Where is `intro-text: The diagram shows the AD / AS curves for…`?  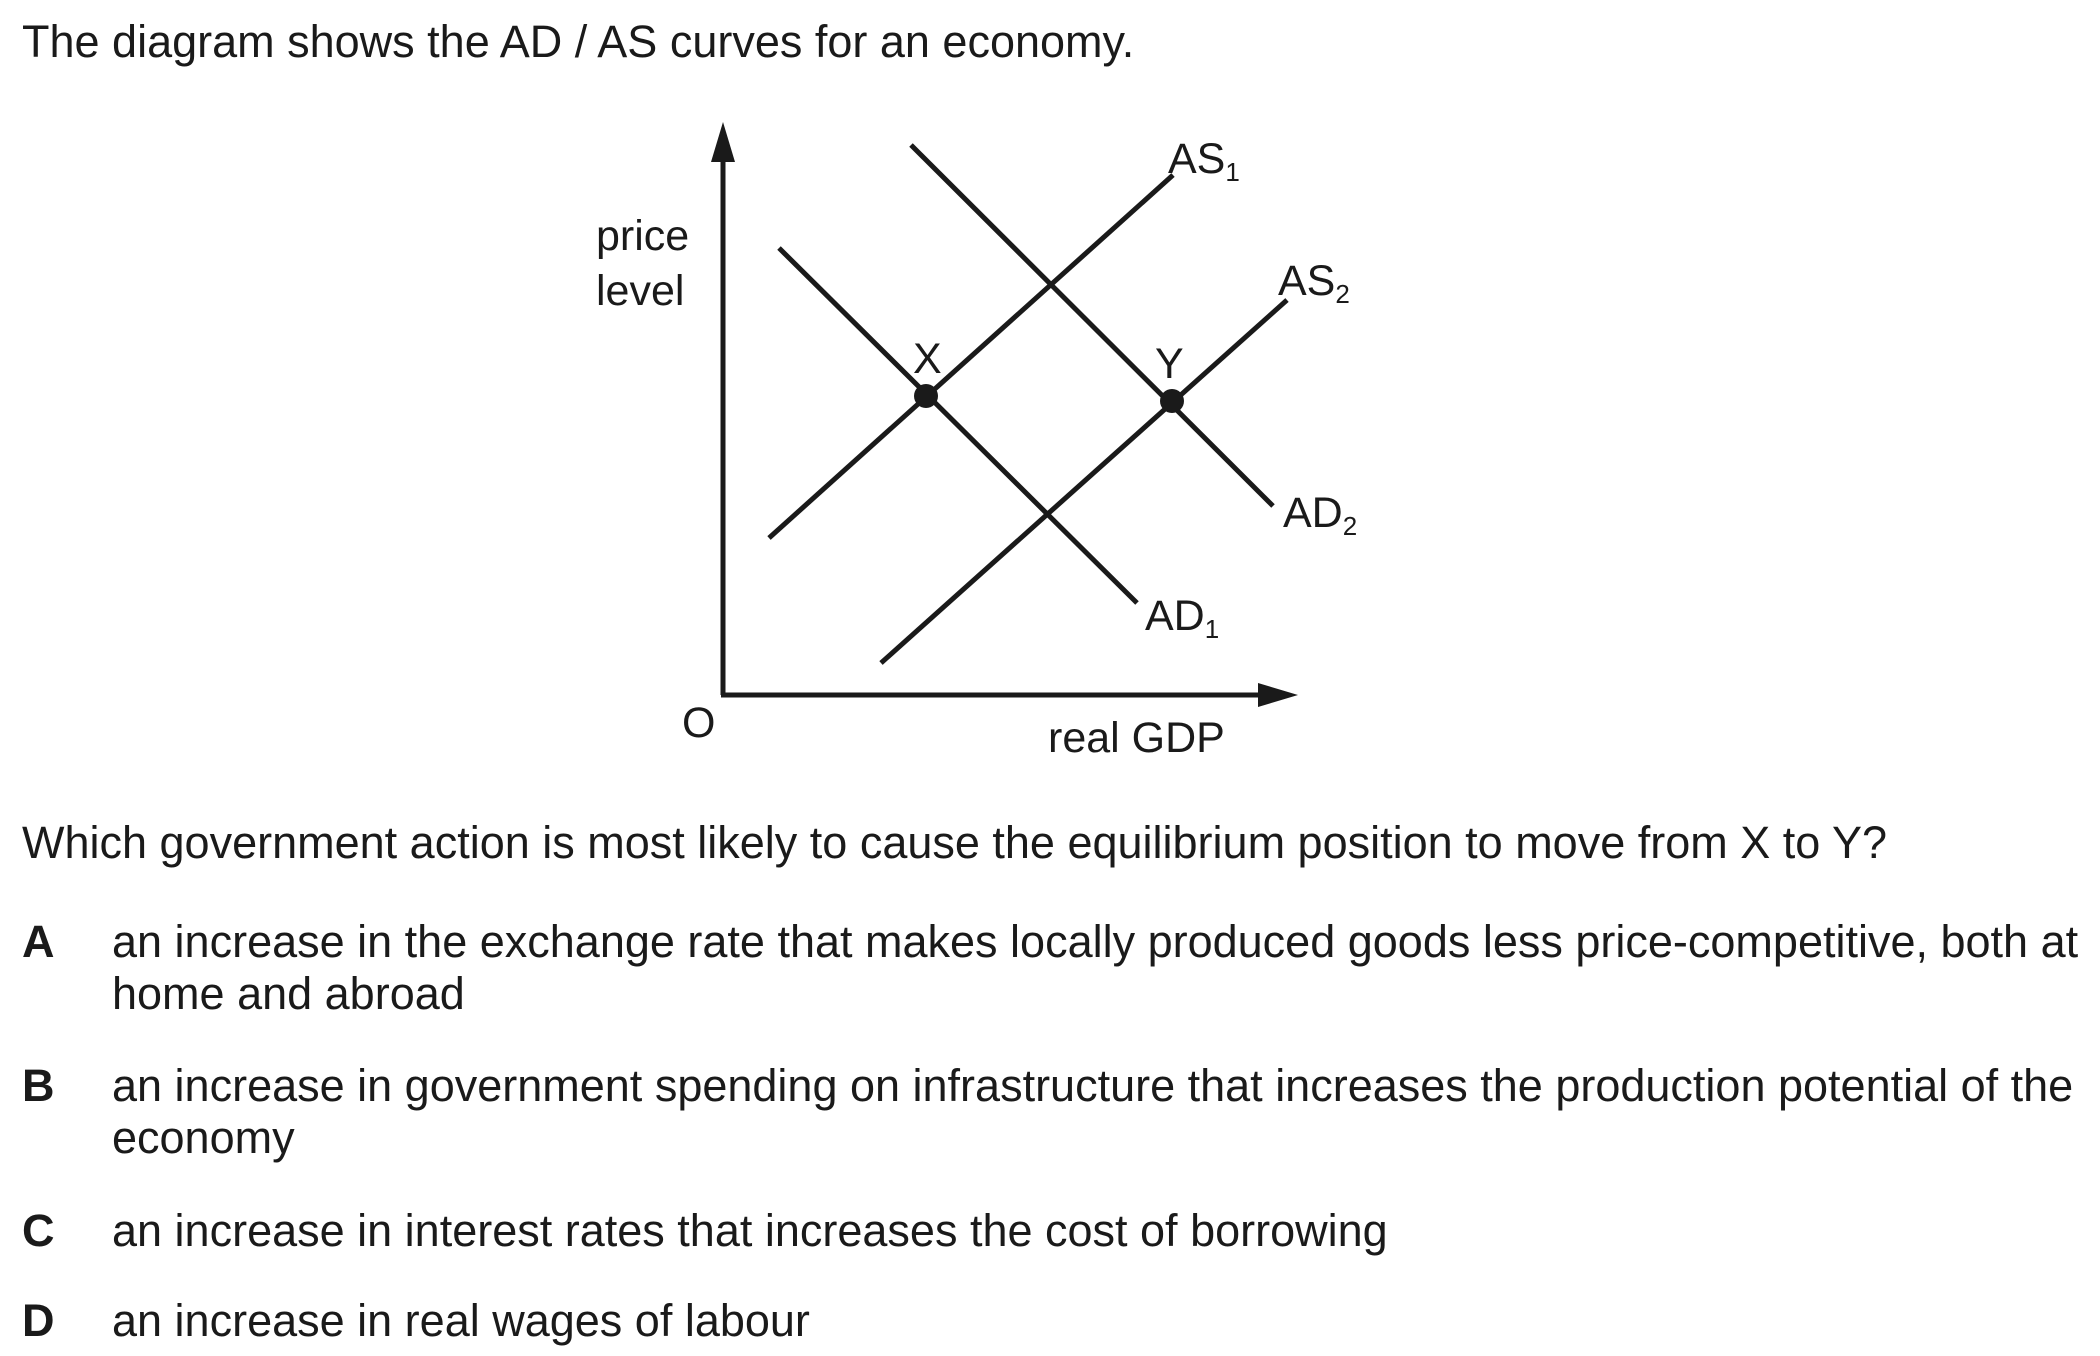 intro-text: The diagram shows the AD / AS curves for… is located at coordinates (578, 41).